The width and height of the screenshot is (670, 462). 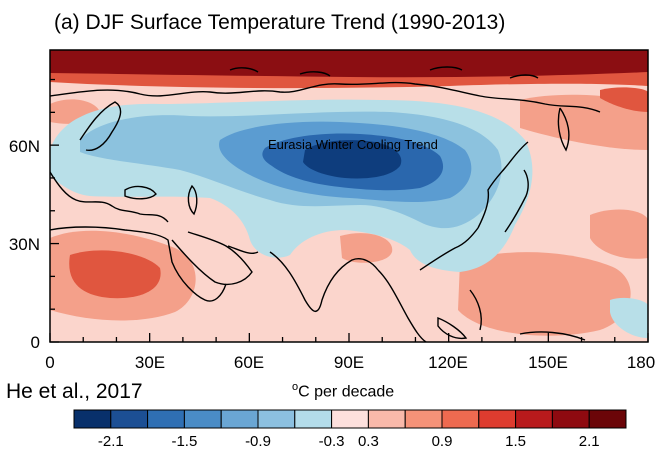 I want to click on warm-patch-sahara, so click(x=115, y=274).